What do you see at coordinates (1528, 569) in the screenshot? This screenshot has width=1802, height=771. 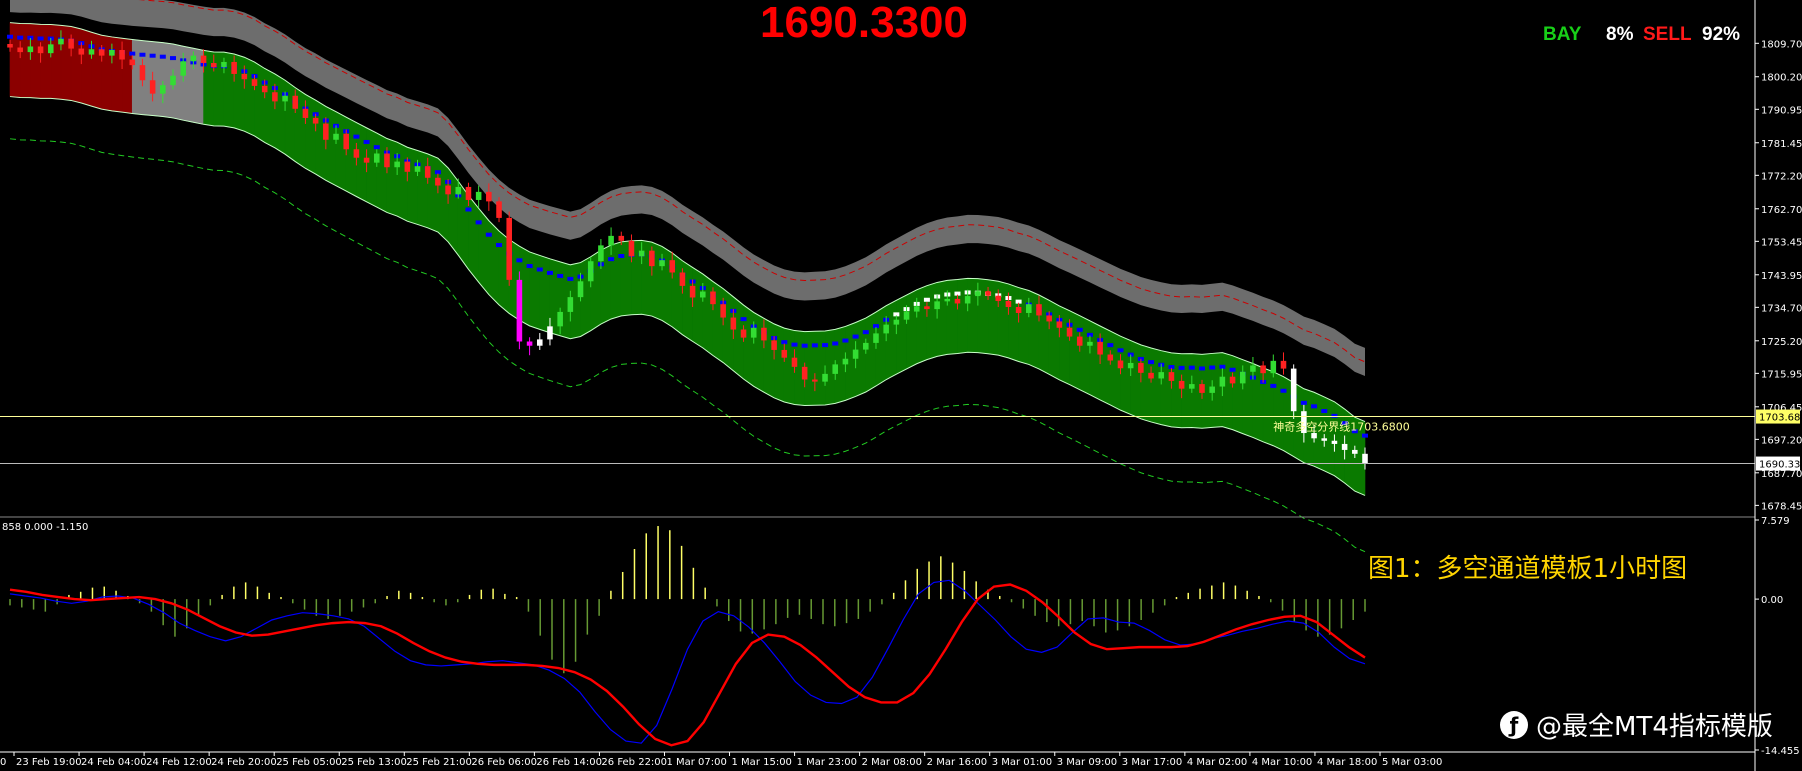 I see `chart-caption: 图1：多空通道模板1小时图` at bounding box center [1528, 569].